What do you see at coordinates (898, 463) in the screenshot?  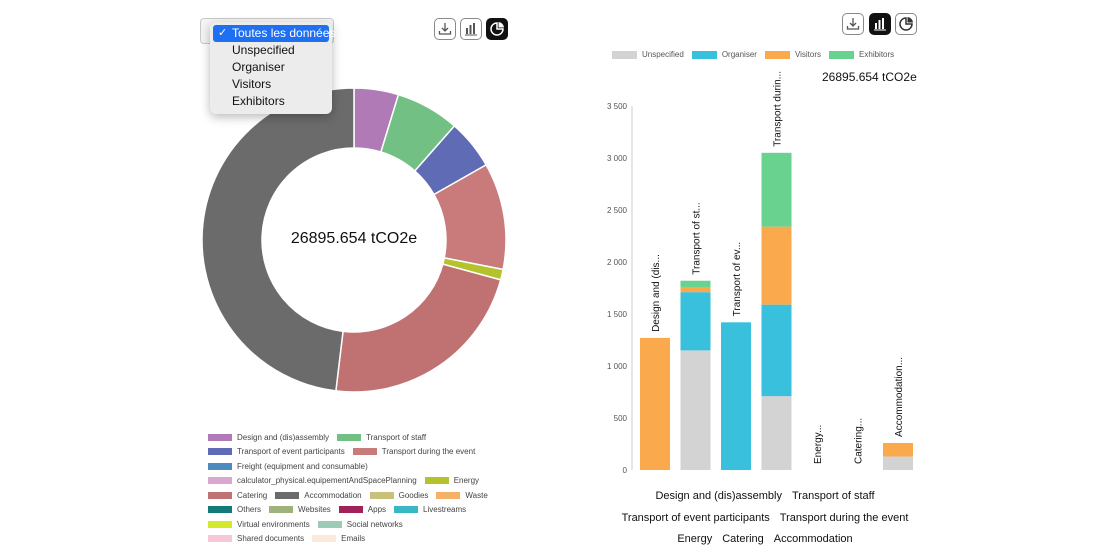 I see `bar-segment-accommodation-unspecified` at bounding box center [898, 463].